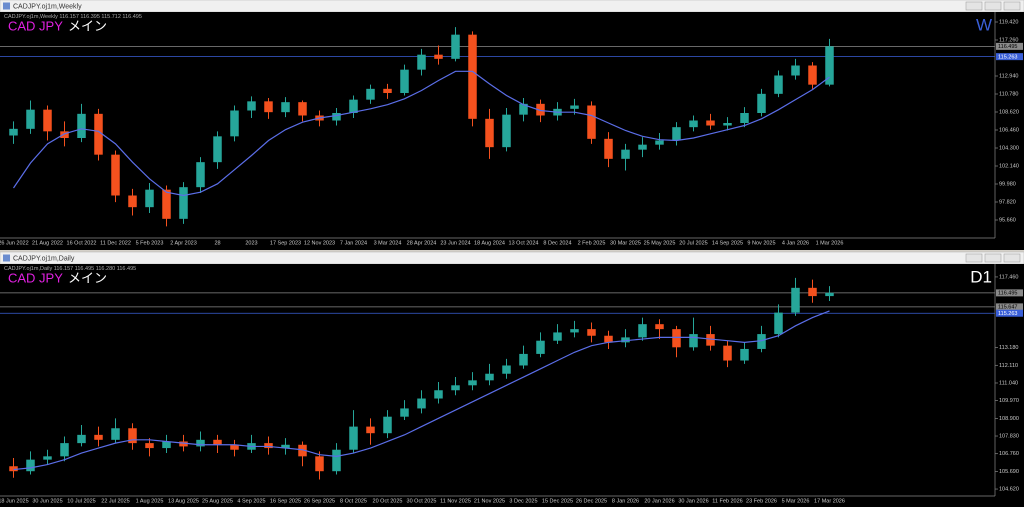 The height and width of the screenshot is (507, 1024). Describe the element at coordinates (557, 243) in the screenshot. I see `x-tick-label: 8 Dec 2024` at that location.